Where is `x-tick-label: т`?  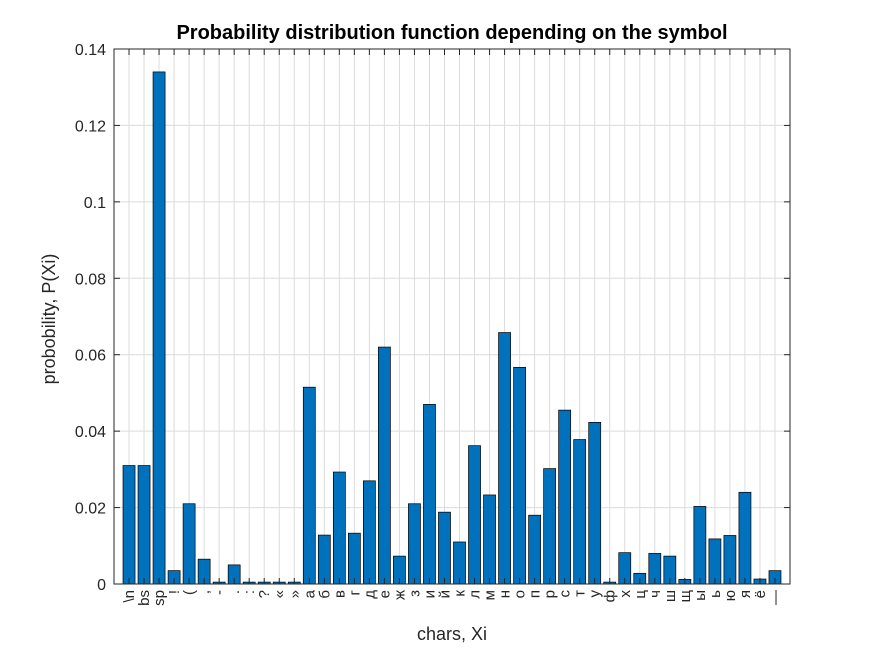 x-tick-label: т is located at coordinates (580, 593).